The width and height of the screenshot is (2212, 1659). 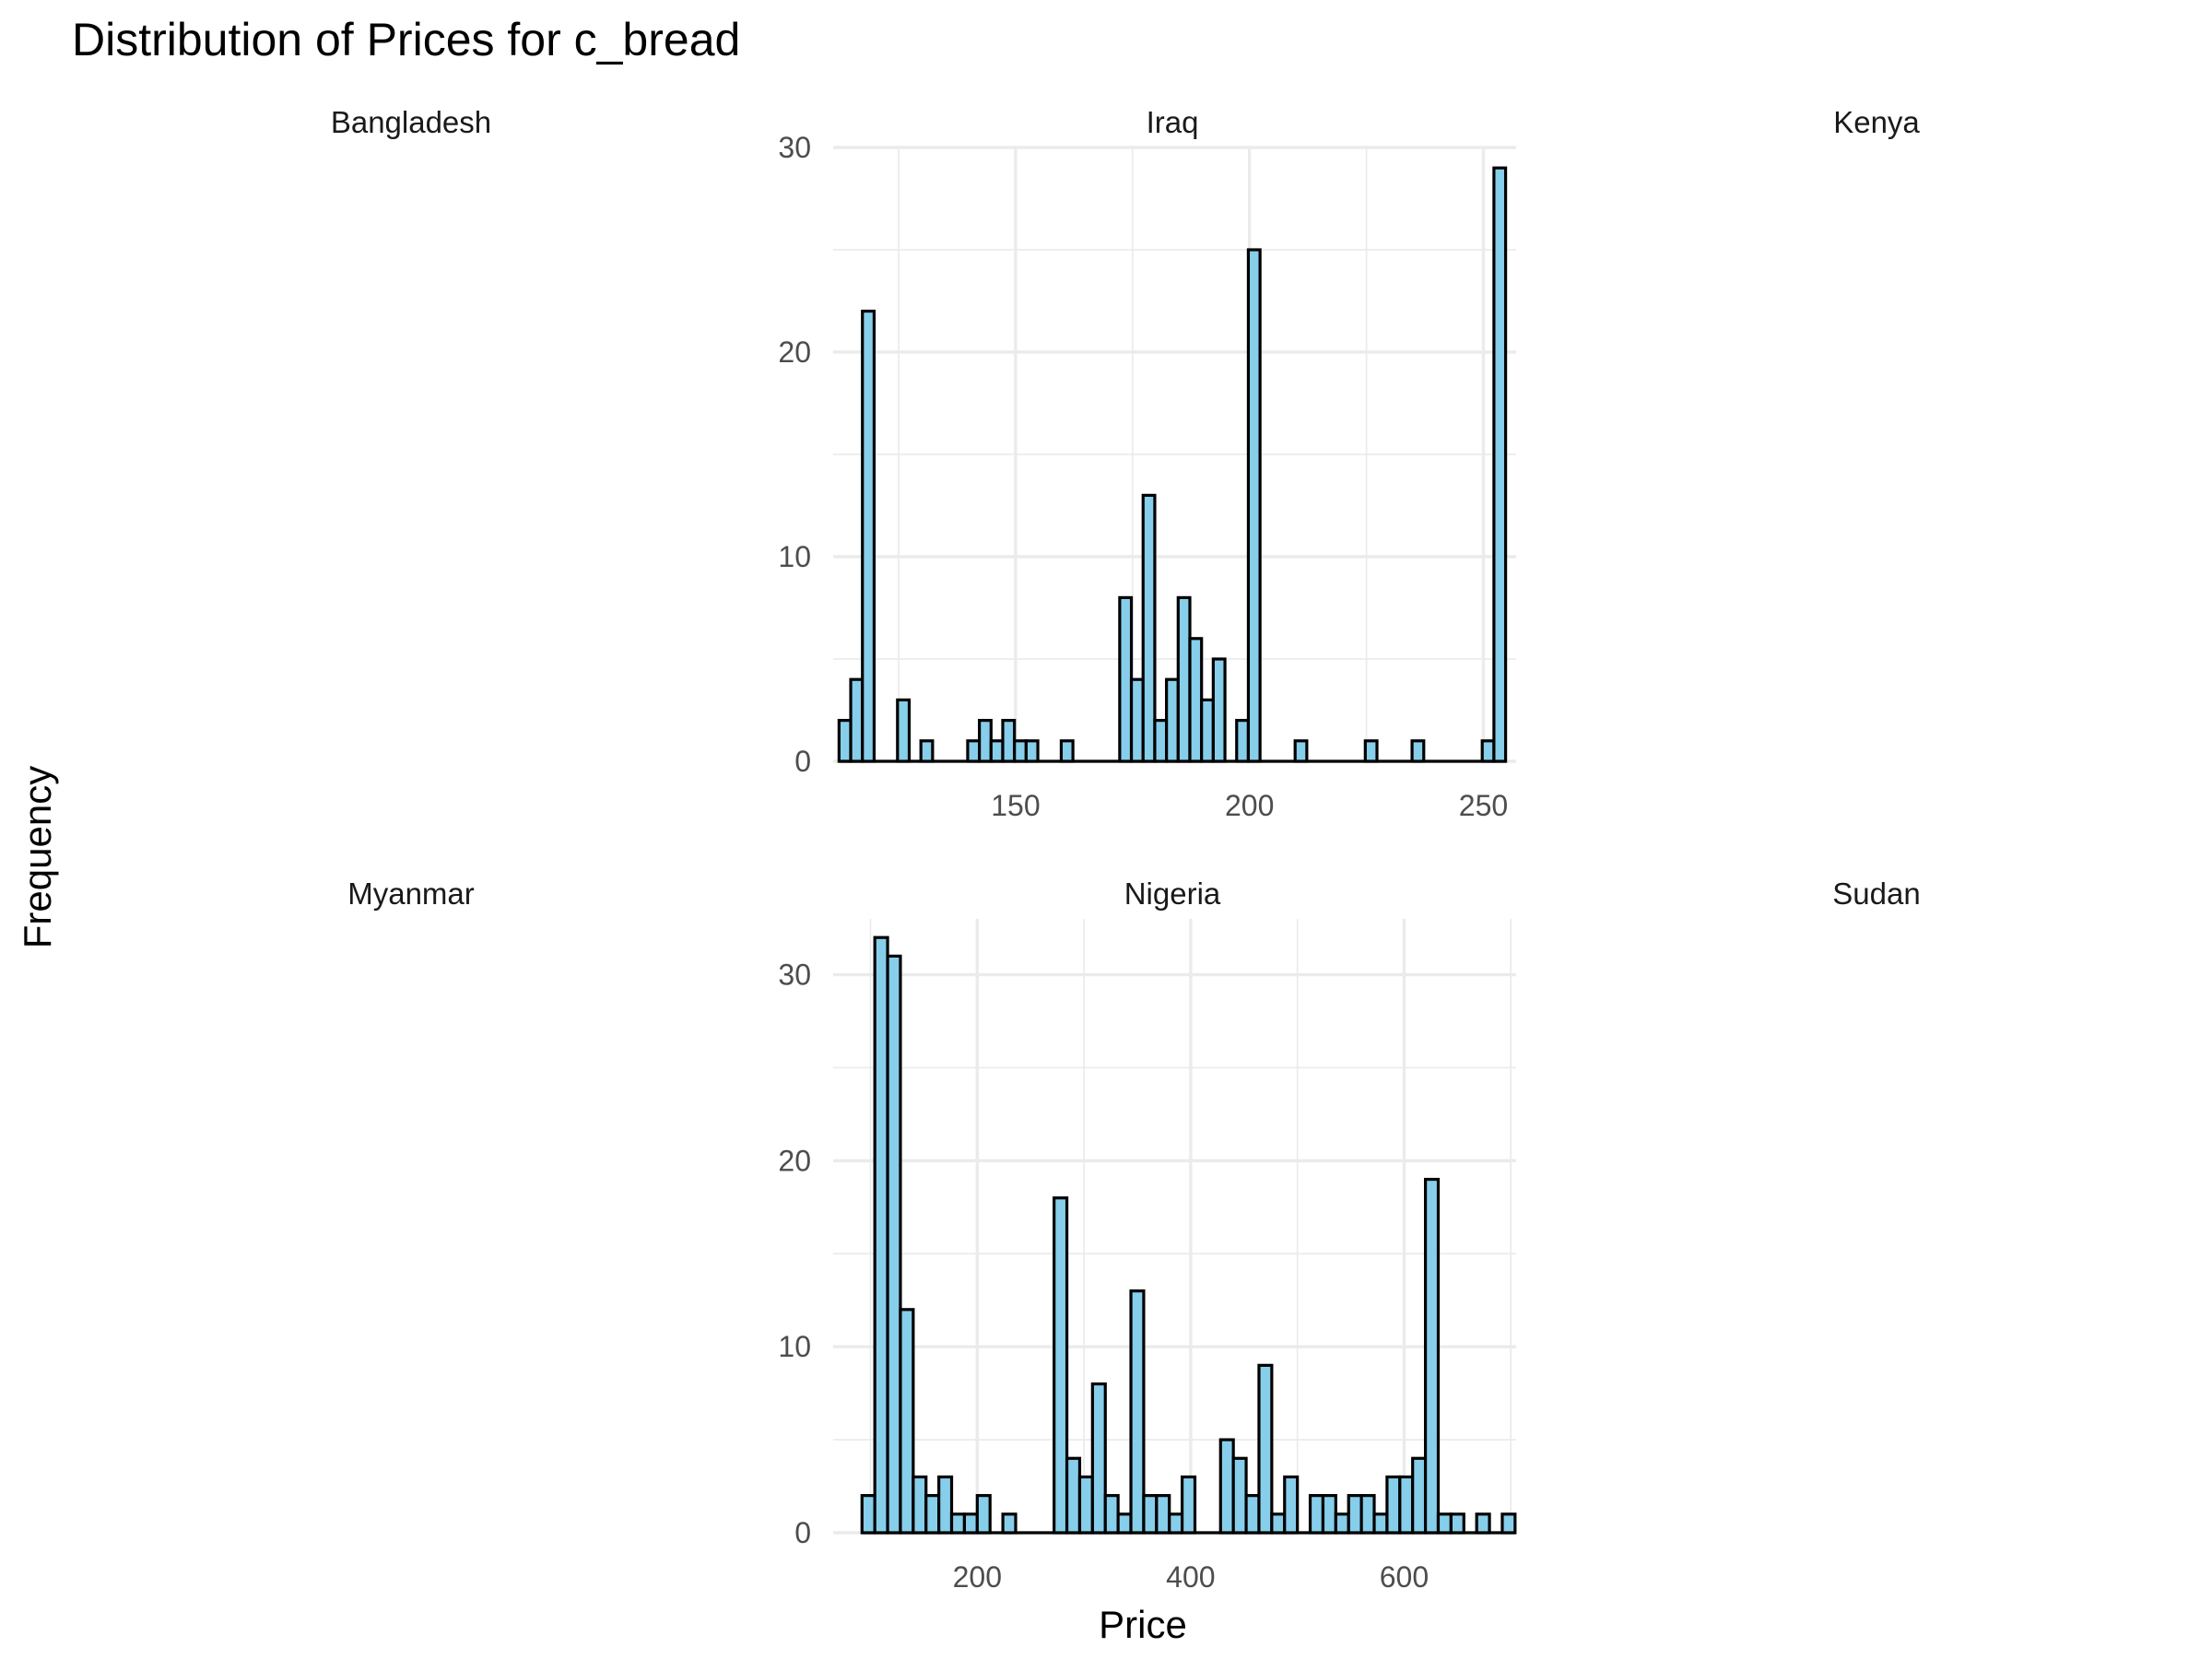 I want to click on x-tick-label-iraq: 250, so click(x=1483, y=805).